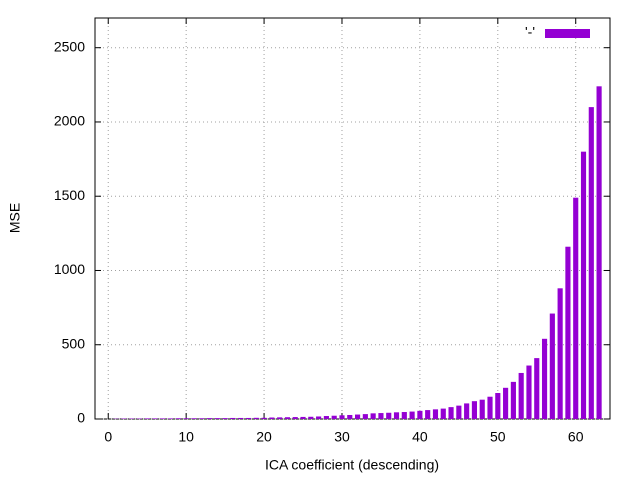  Describe the element at coordinates (186, 437) in the screenshot. I see `x-tick-label: 10` at that location.